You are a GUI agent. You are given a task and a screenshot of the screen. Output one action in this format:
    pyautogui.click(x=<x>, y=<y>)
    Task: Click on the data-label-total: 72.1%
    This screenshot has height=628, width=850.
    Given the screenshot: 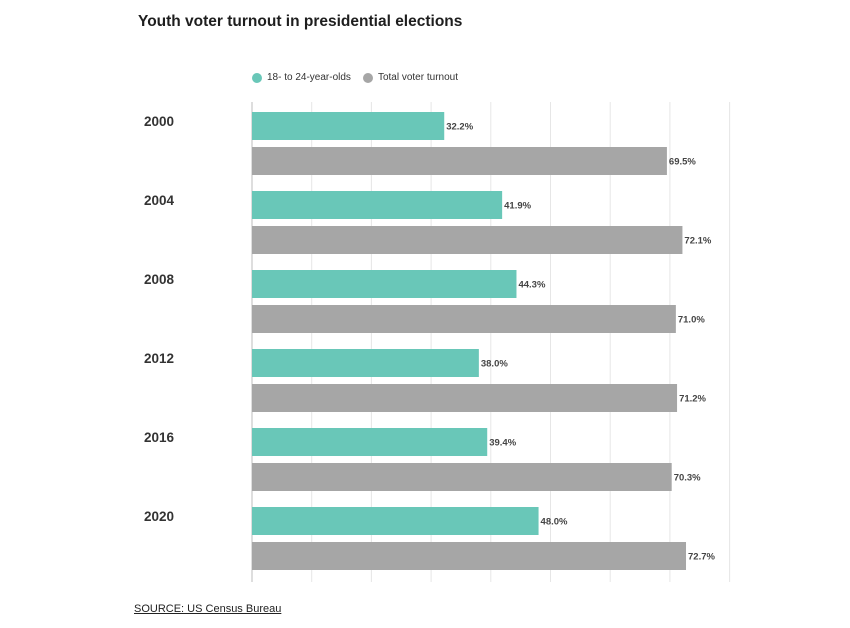 What is the action you would take?
    pyautogui.click(x=697, y=241)
    